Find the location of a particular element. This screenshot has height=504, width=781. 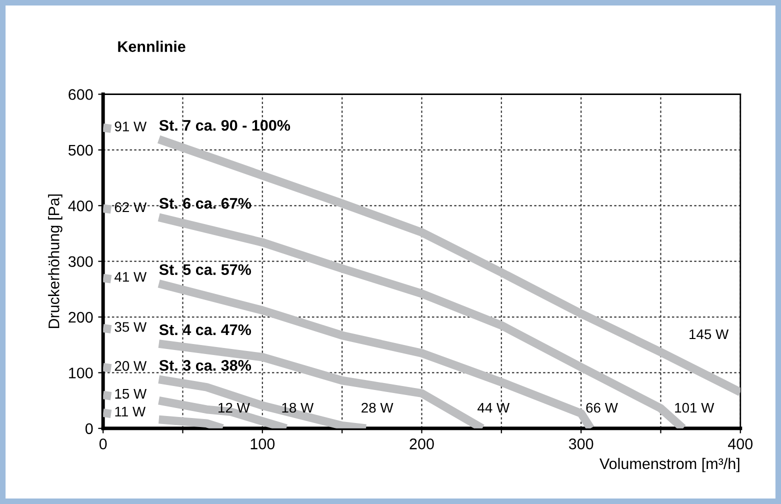

annotation: 41 W is located at coordinates (130, 277).